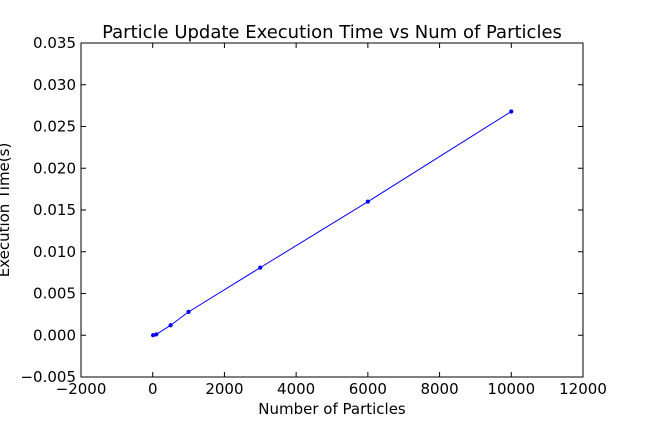 The width and height of the screenshot is (648, 436). I want to click on y-tick-label: 0.020, so click(54, 168).